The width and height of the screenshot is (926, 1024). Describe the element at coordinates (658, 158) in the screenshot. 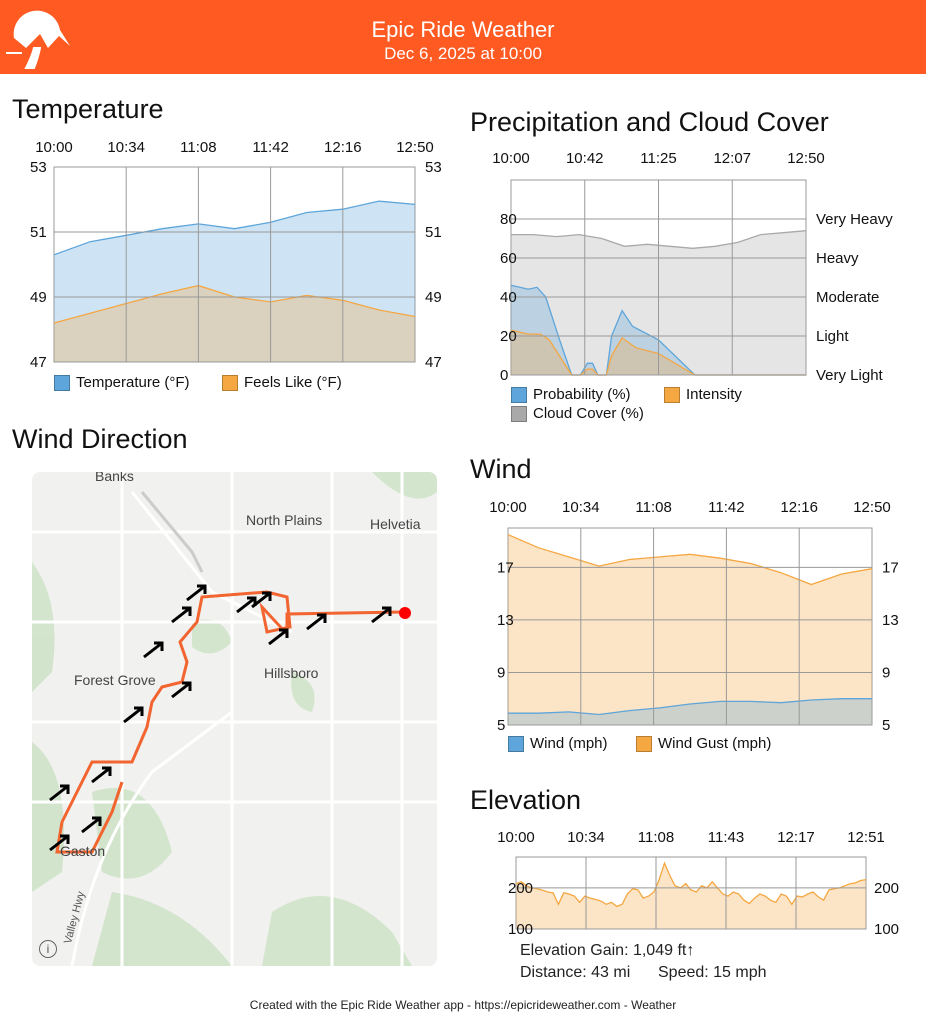

I see `x-tick-label: 11:25` at that location.